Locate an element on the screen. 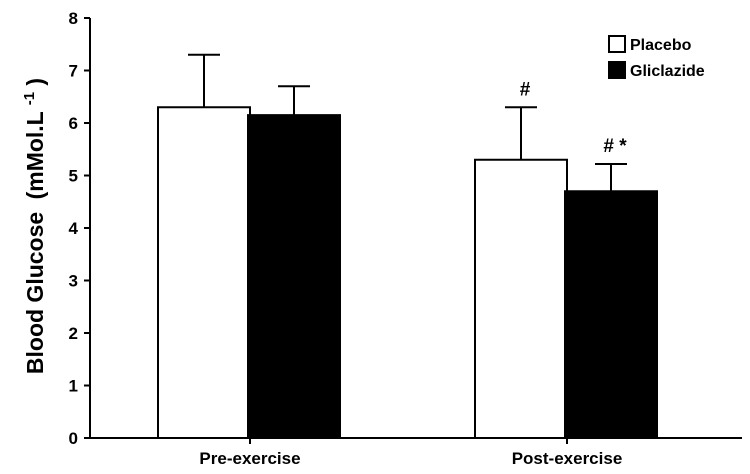 The height and width of the screenshot is (474, 750). y-tick-label: 2 is located at coordinates (73, 333).